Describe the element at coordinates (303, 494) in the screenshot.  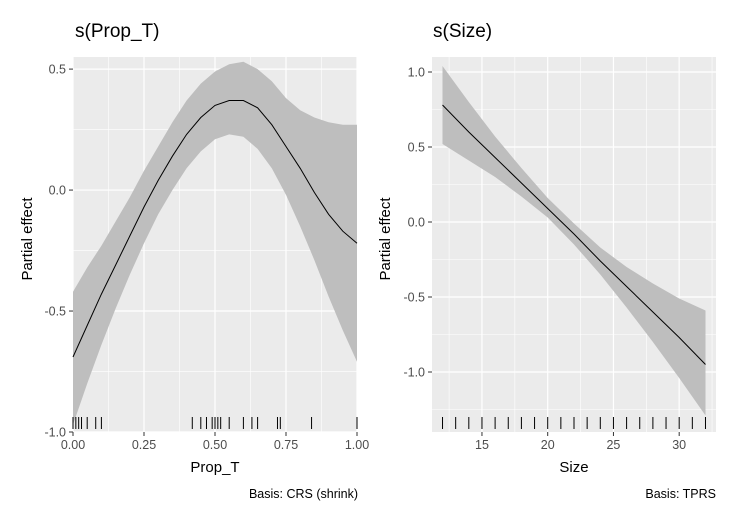
I see `caption-prop-t: Basis: CRS (shrink)` at that location.